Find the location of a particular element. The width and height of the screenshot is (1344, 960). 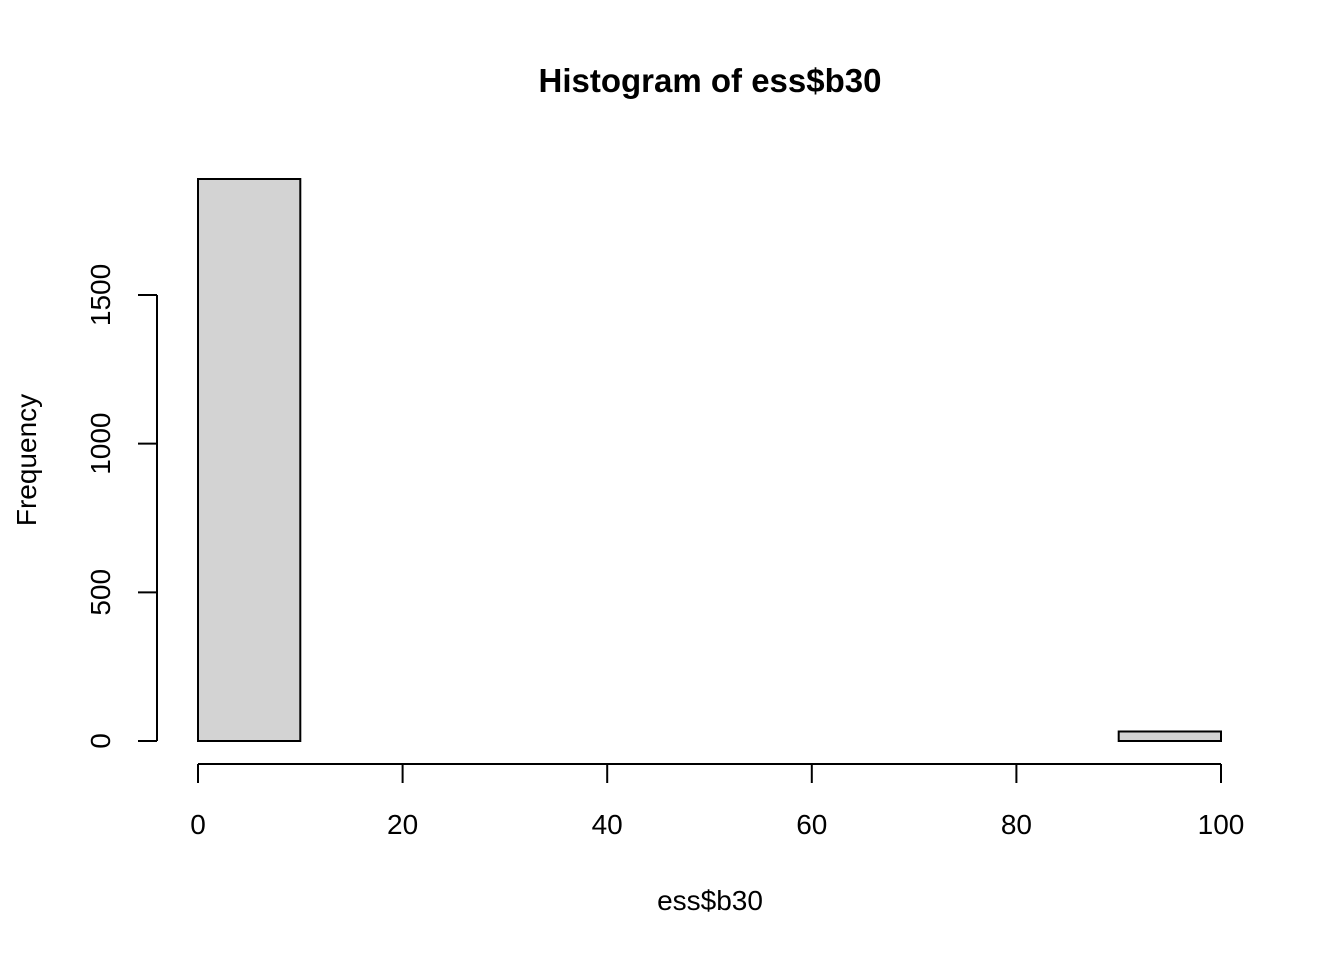

x-axis-label: ess$b30 is located at coordinates (710, 900).